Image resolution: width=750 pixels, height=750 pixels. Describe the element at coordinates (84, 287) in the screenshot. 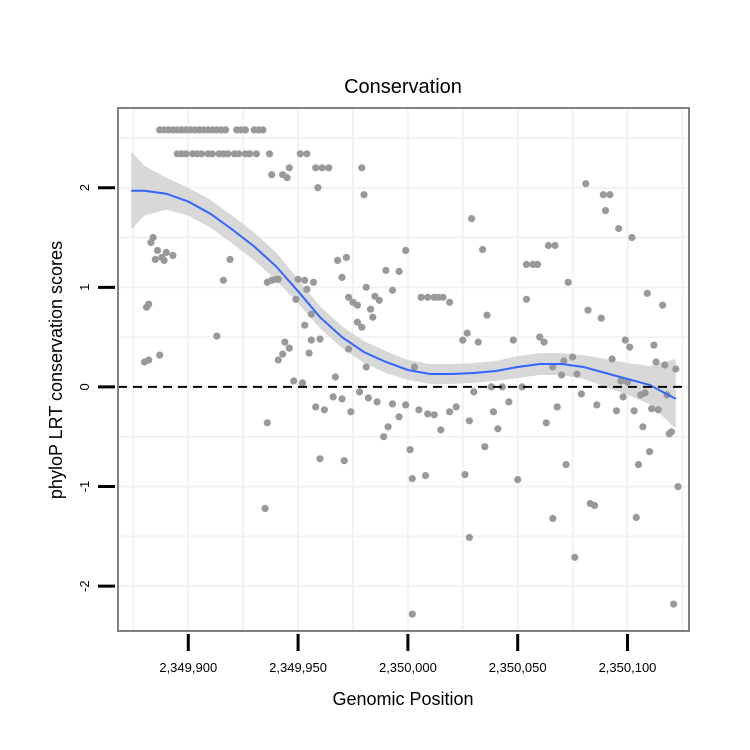

I see `y-tick-label: 1` at that location.